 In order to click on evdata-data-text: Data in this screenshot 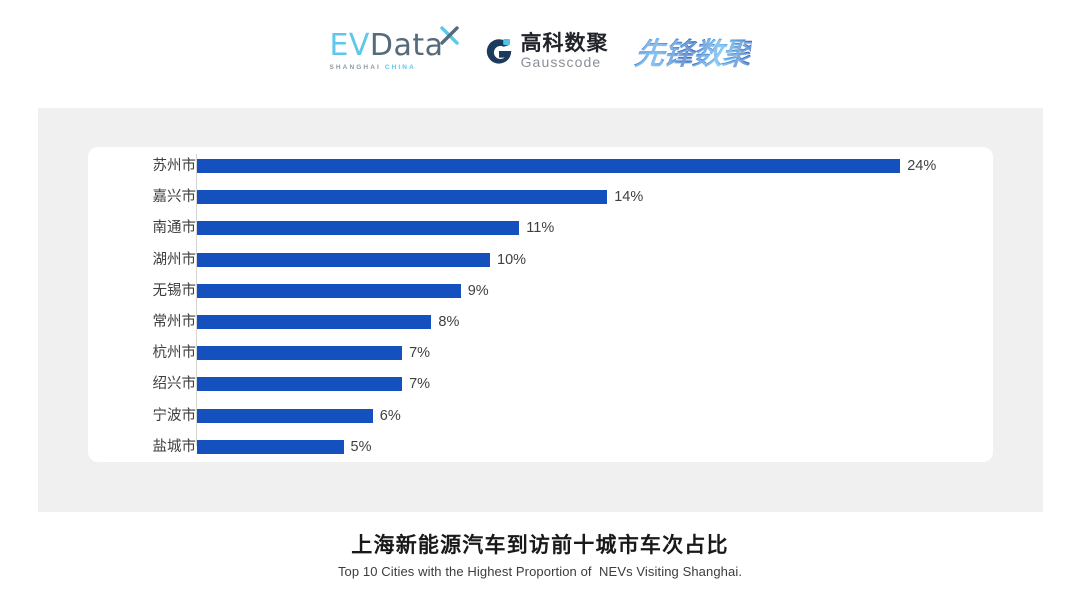, I will do `click(406, 45)`.